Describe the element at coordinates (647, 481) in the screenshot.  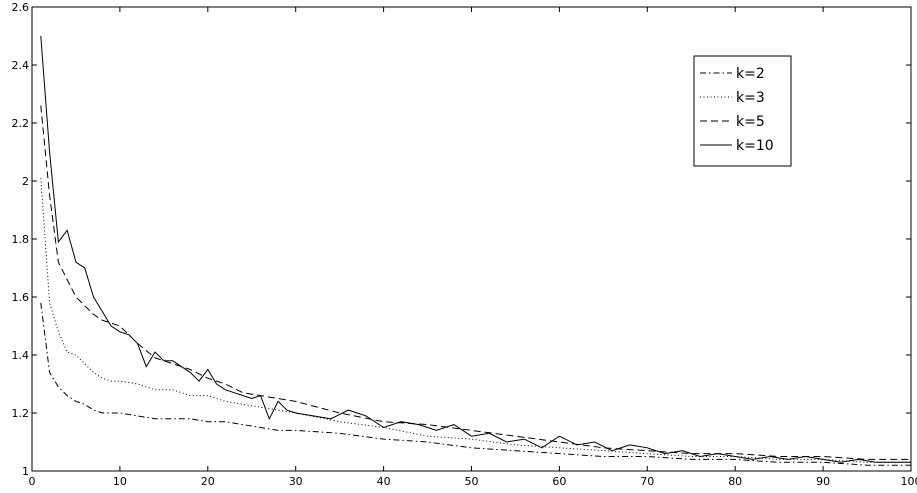
I see `x-tick-label: 70` at that location.